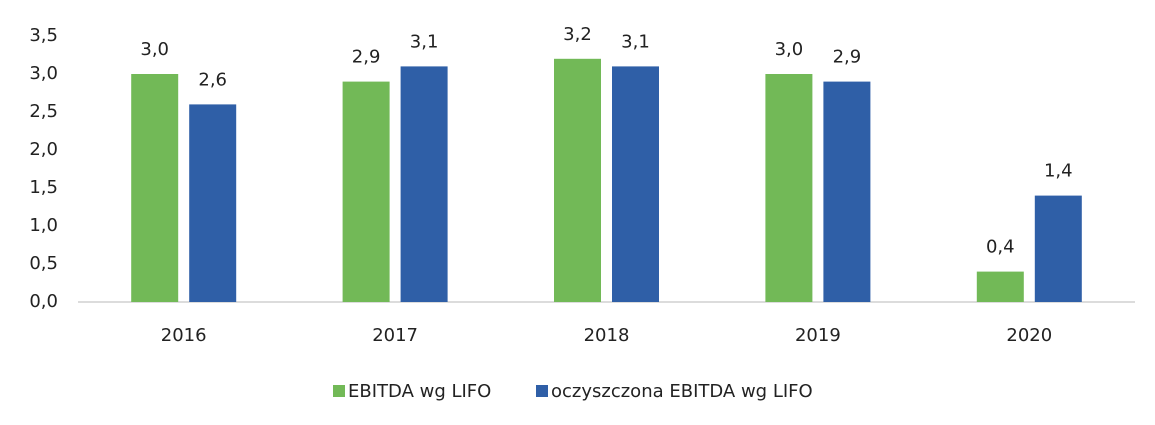 The height and width of the screenshot is (425, 1155). I want to click on y-tick-label: 2,0, so click(43, 149).